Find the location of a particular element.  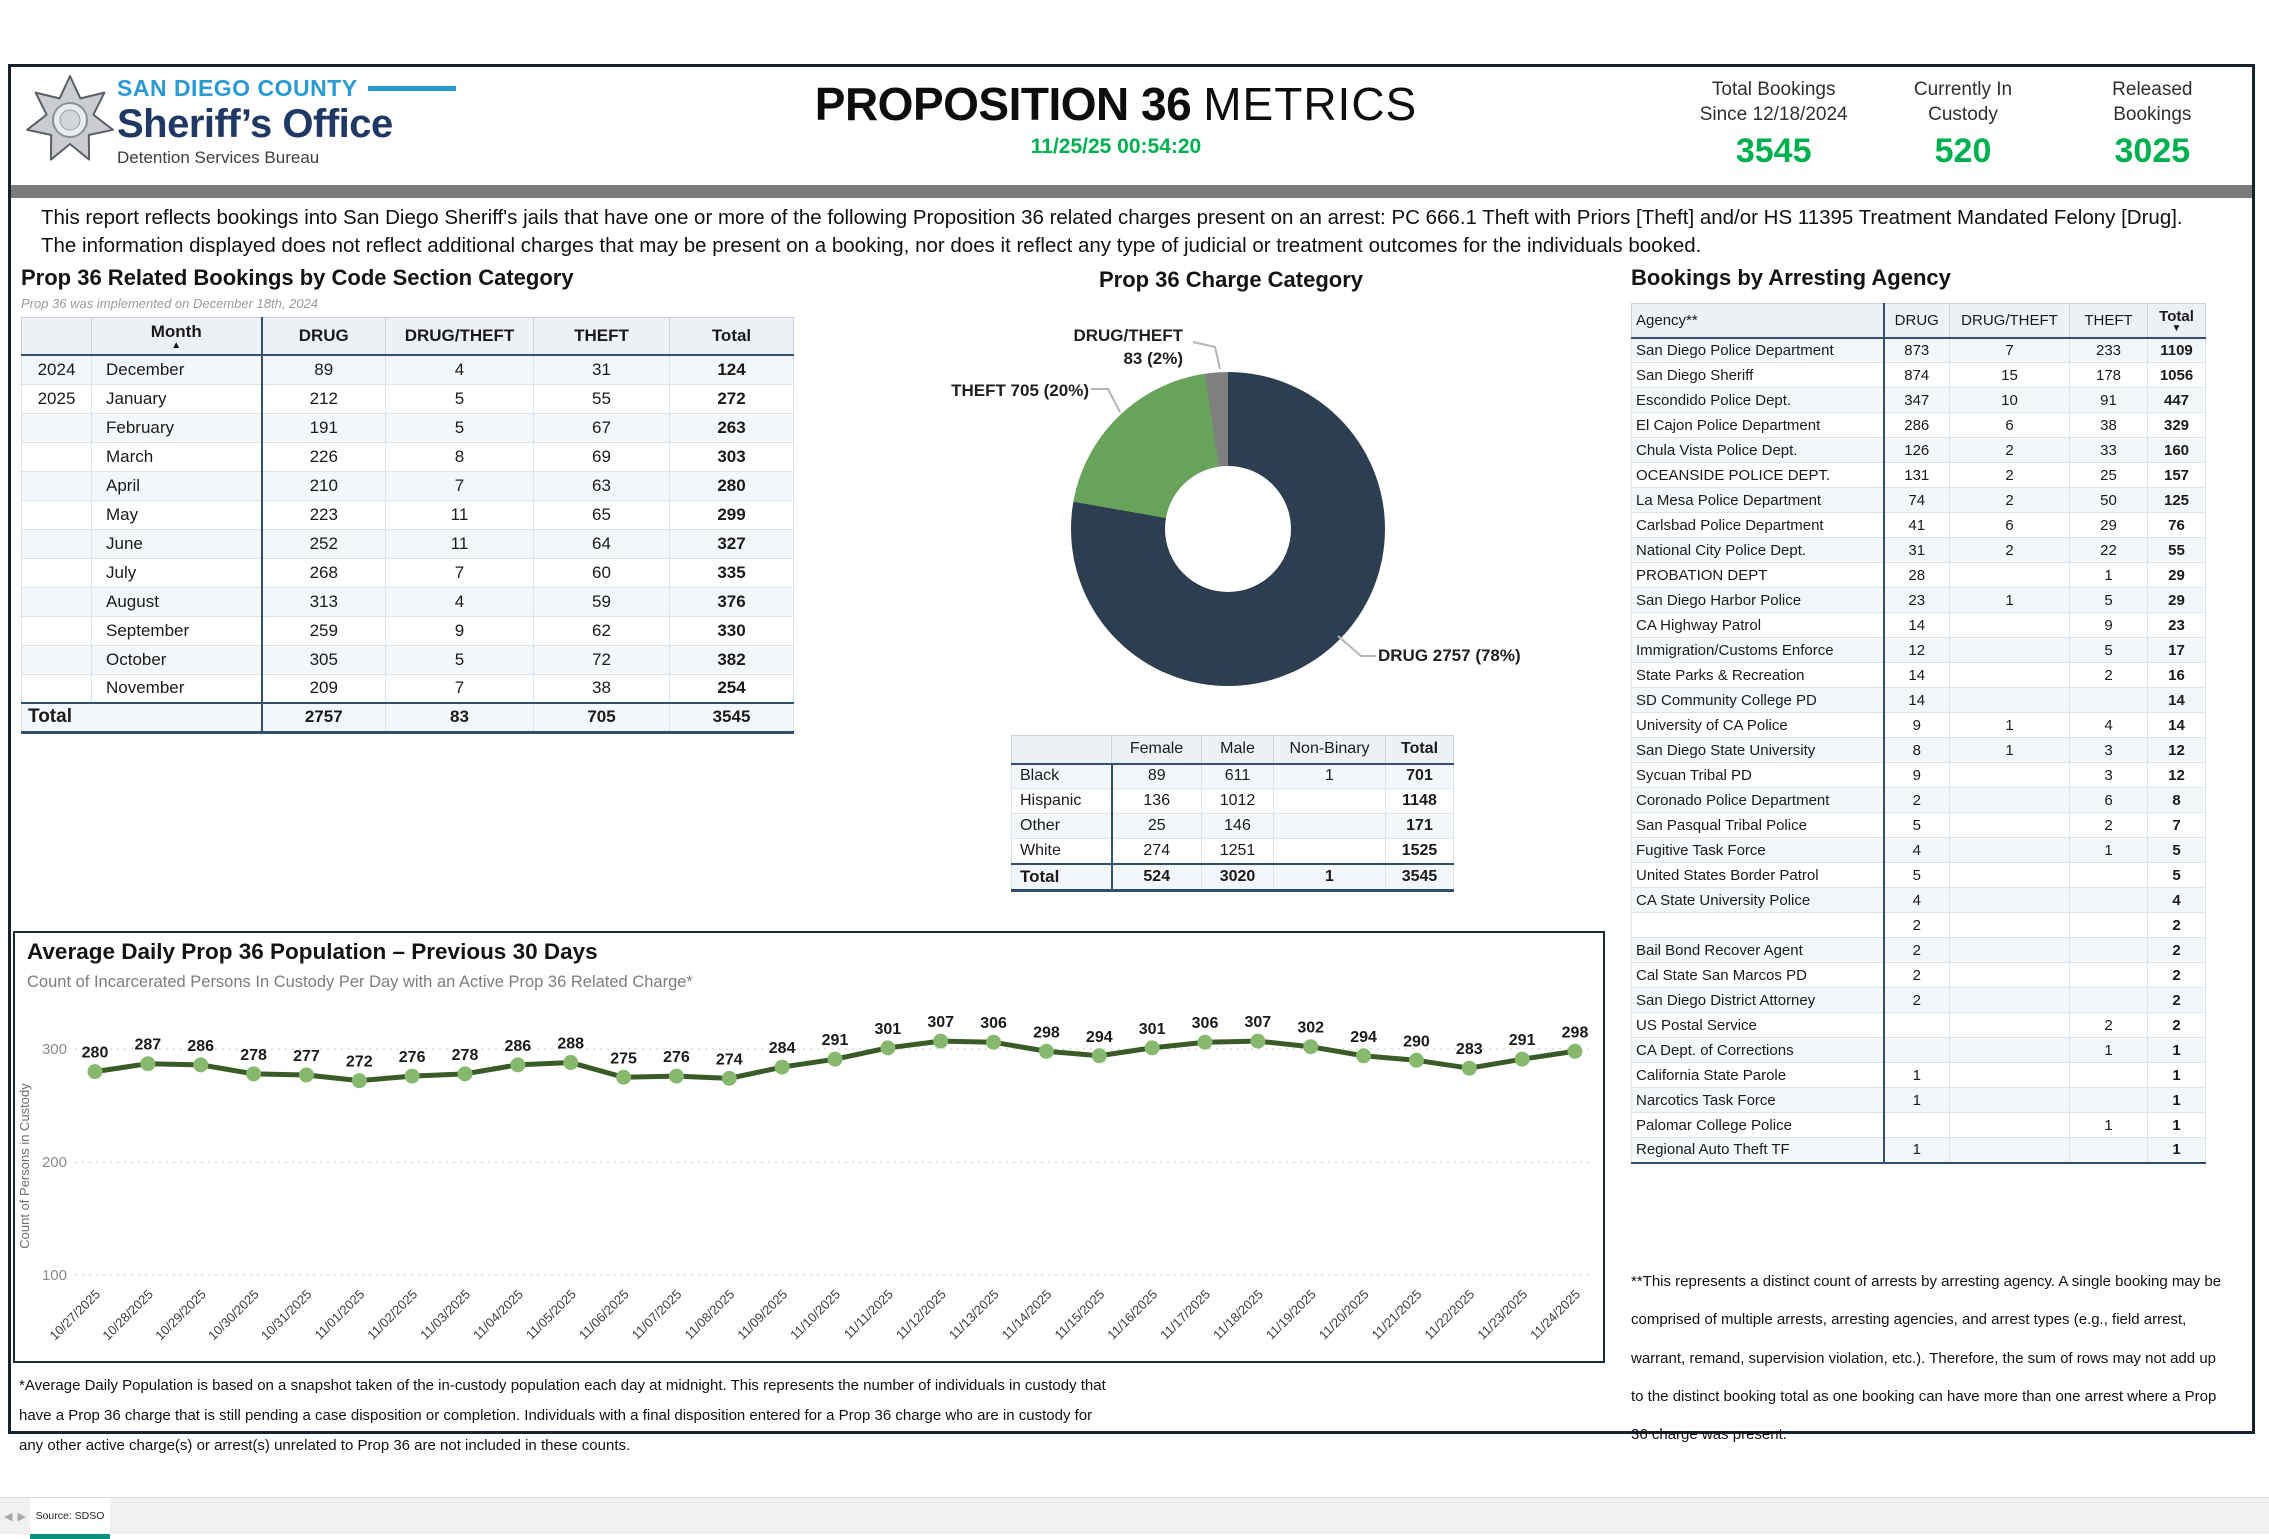

svg-text: 11/10/2025 is located at coordinates (815, 1315).